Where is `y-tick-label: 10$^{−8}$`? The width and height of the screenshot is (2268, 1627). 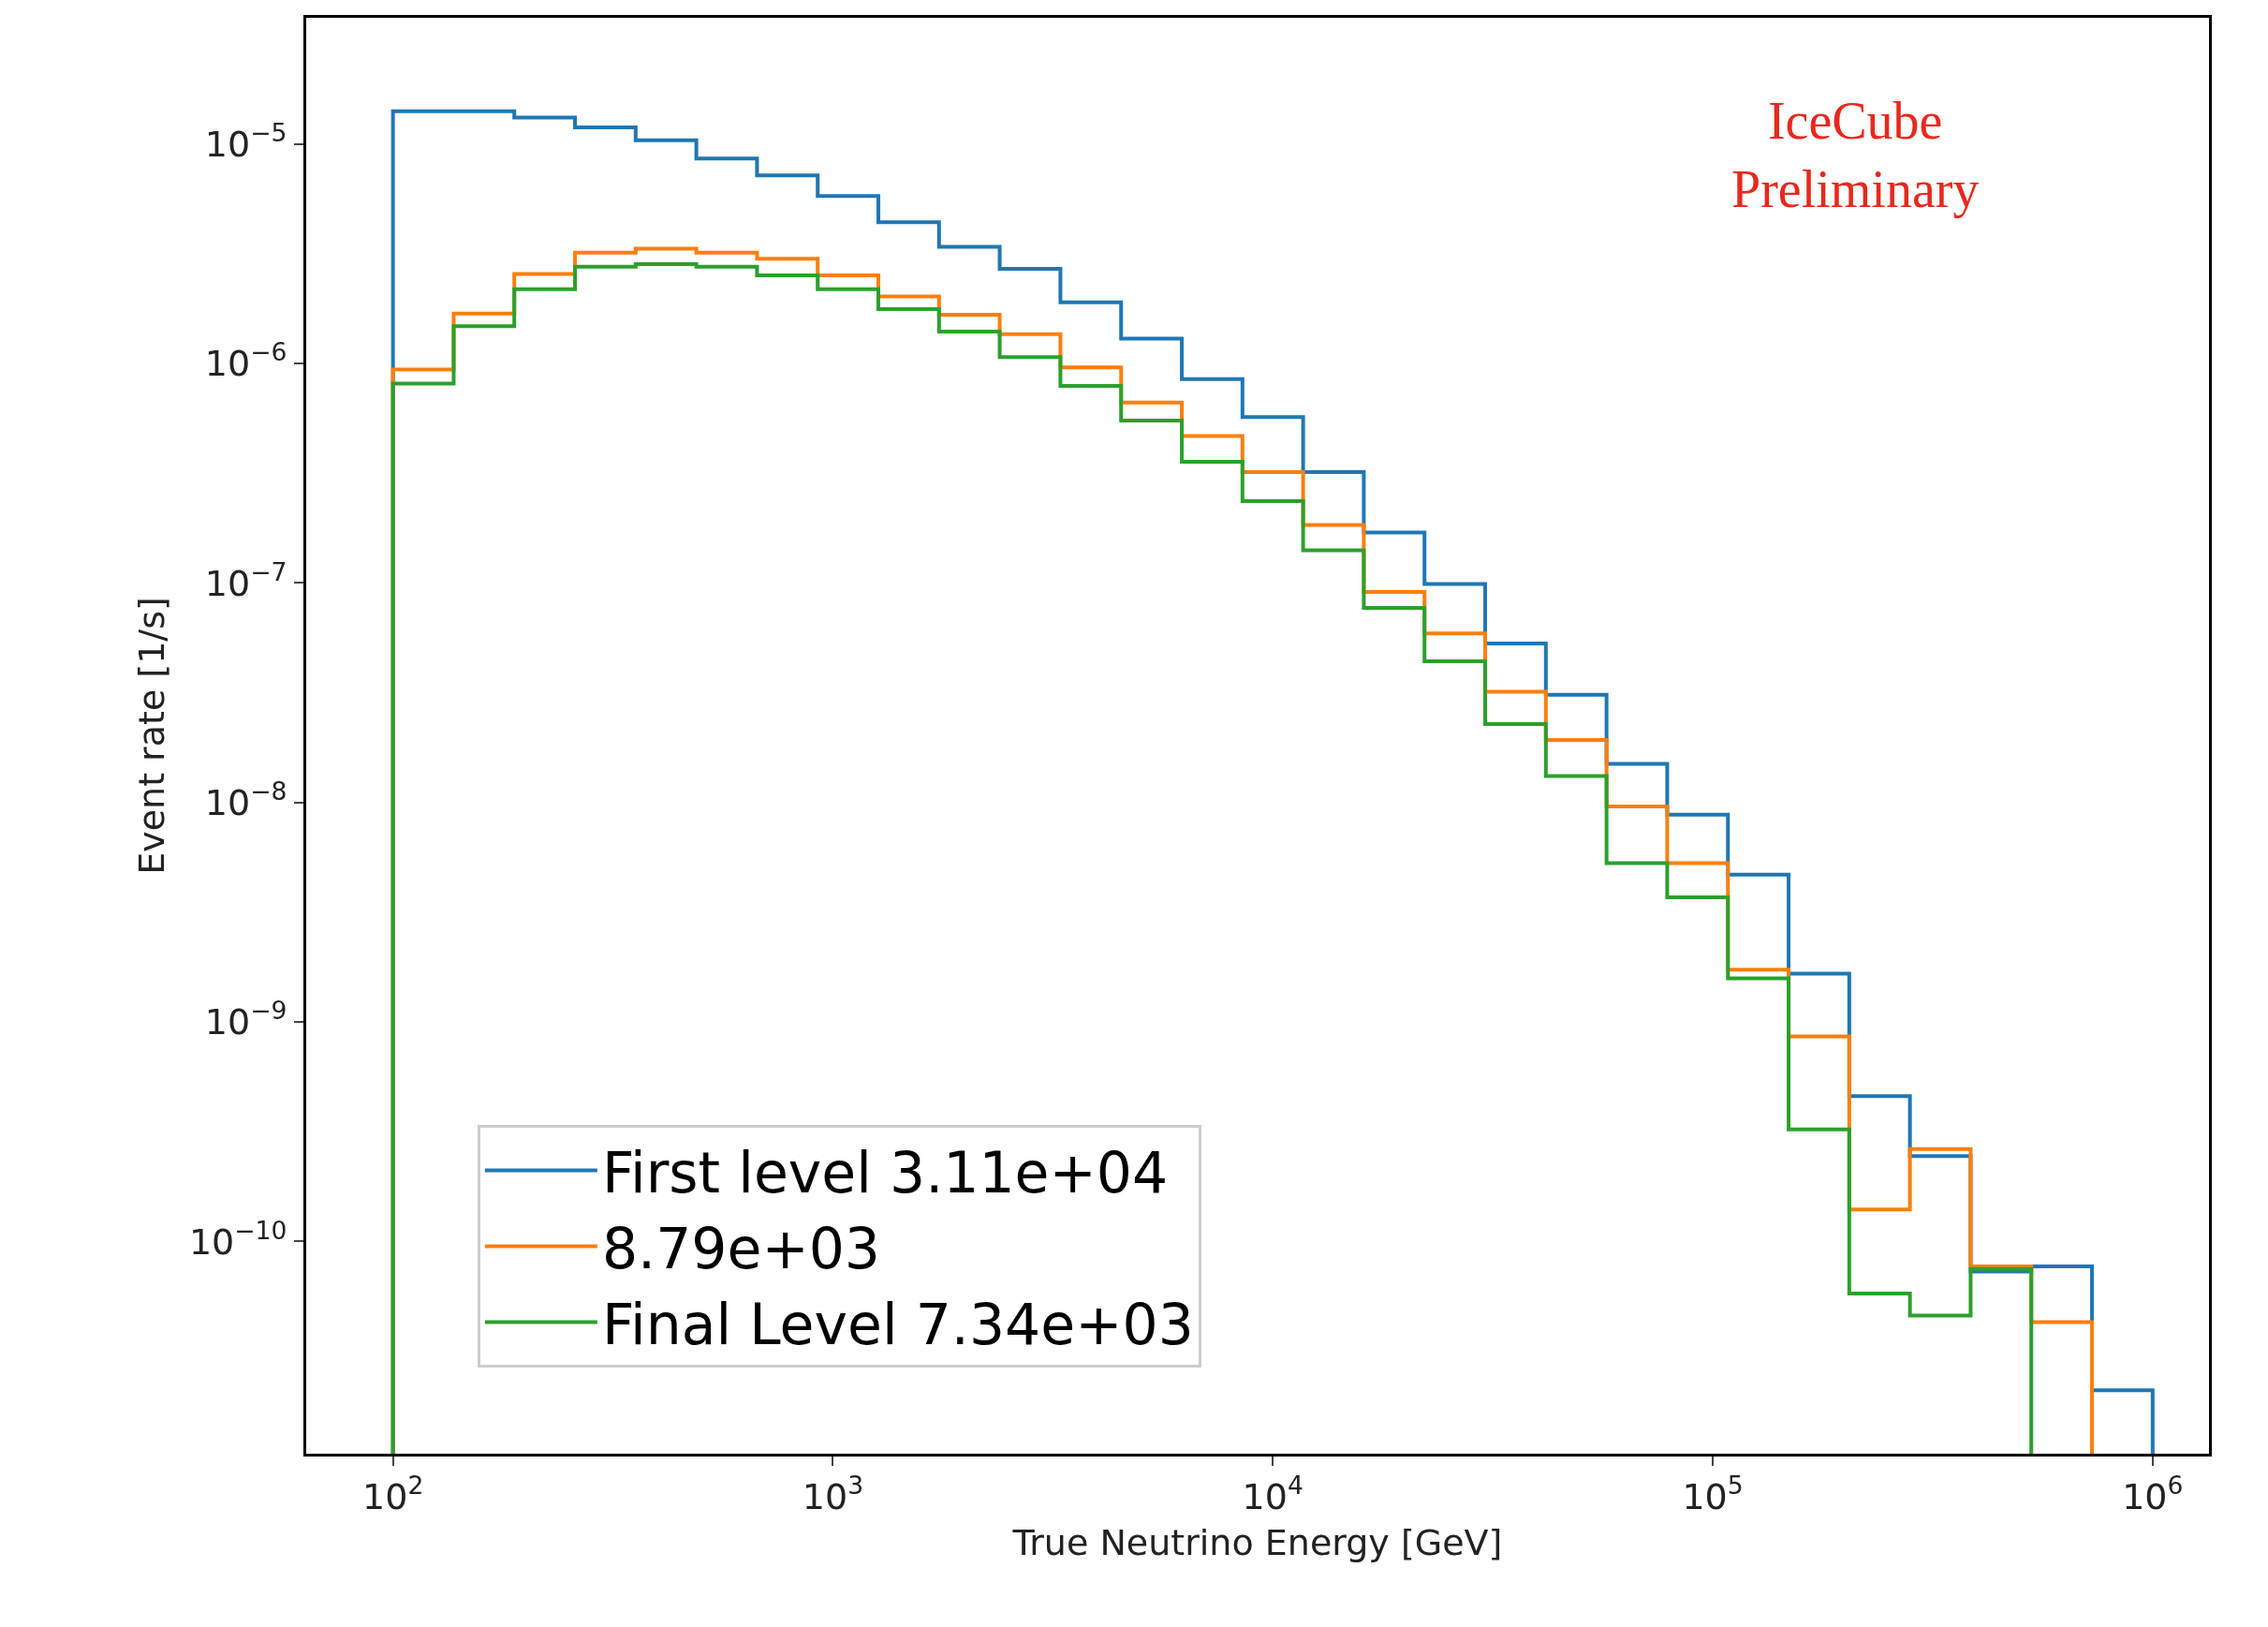
y-tick-label: 10$^{−8}$ is located at coordinates (245, 800).